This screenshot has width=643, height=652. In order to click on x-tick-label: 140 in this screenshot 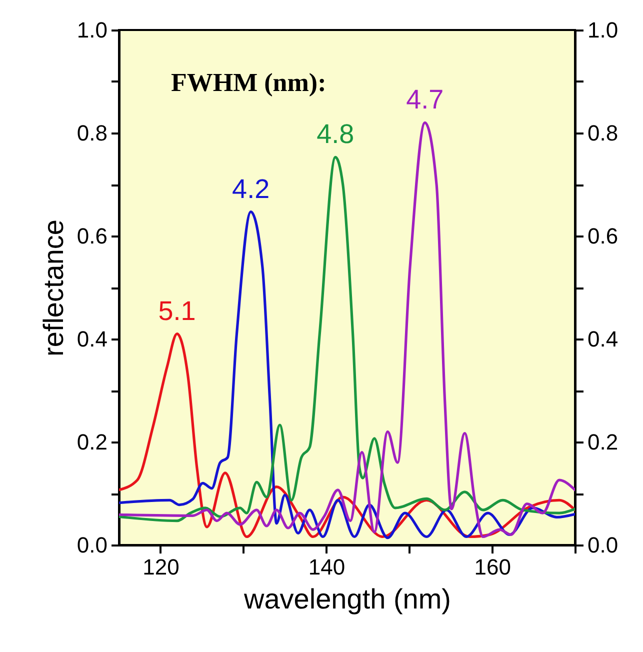, I will do `click(327, 567)`.